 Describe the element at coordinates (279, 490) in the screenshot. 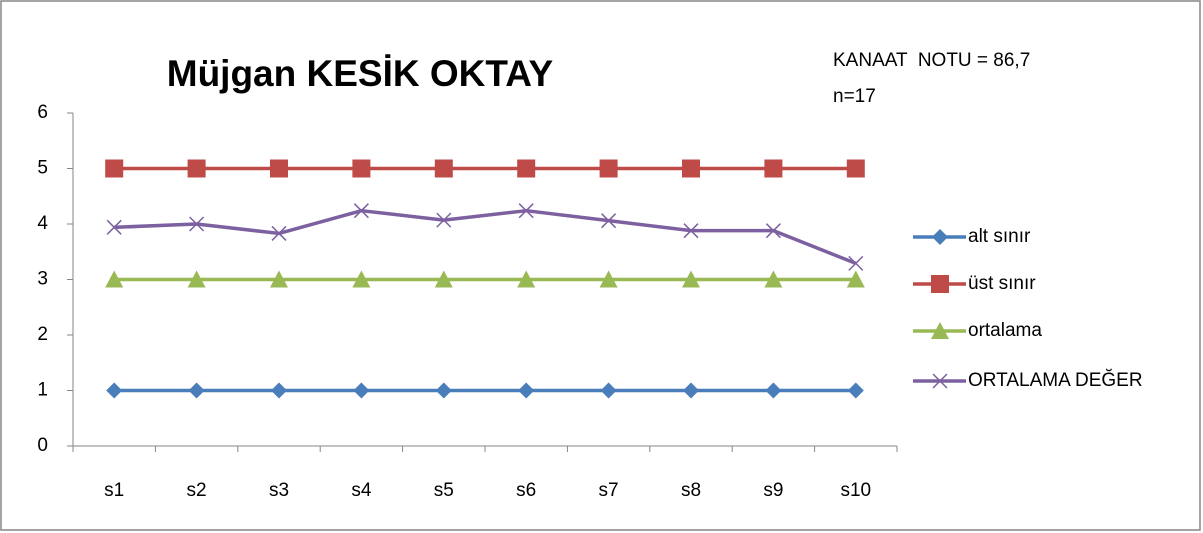

I see `x-tick-label: s3` at that location.